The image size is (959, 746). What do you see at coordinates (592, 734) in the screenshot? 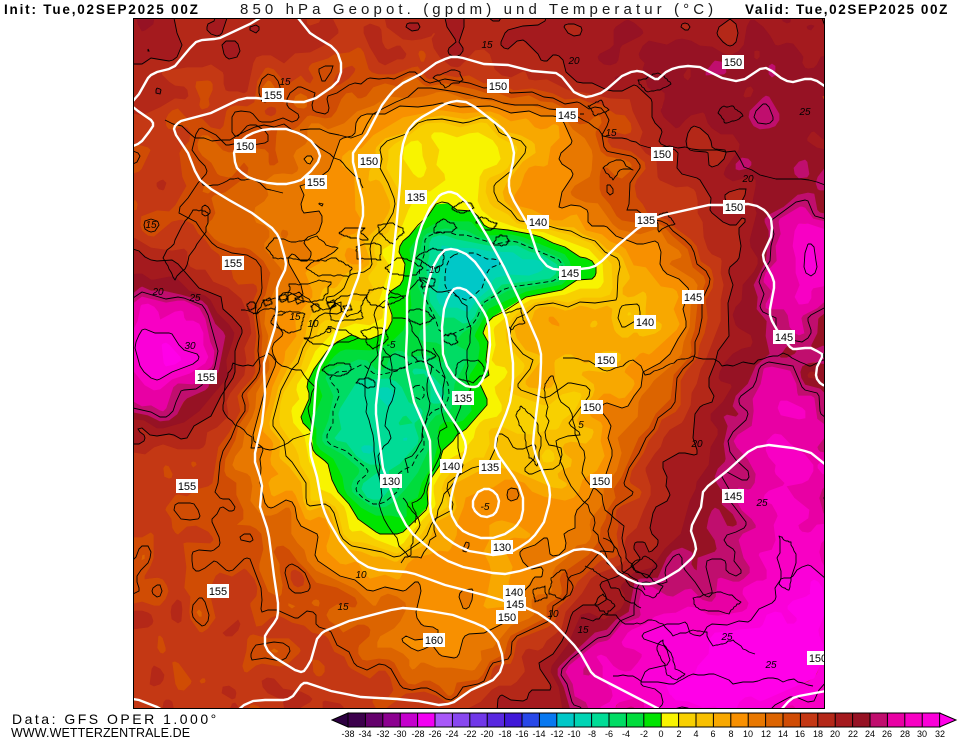
I see `svg-text: -8` at bounding box center [592, 734].